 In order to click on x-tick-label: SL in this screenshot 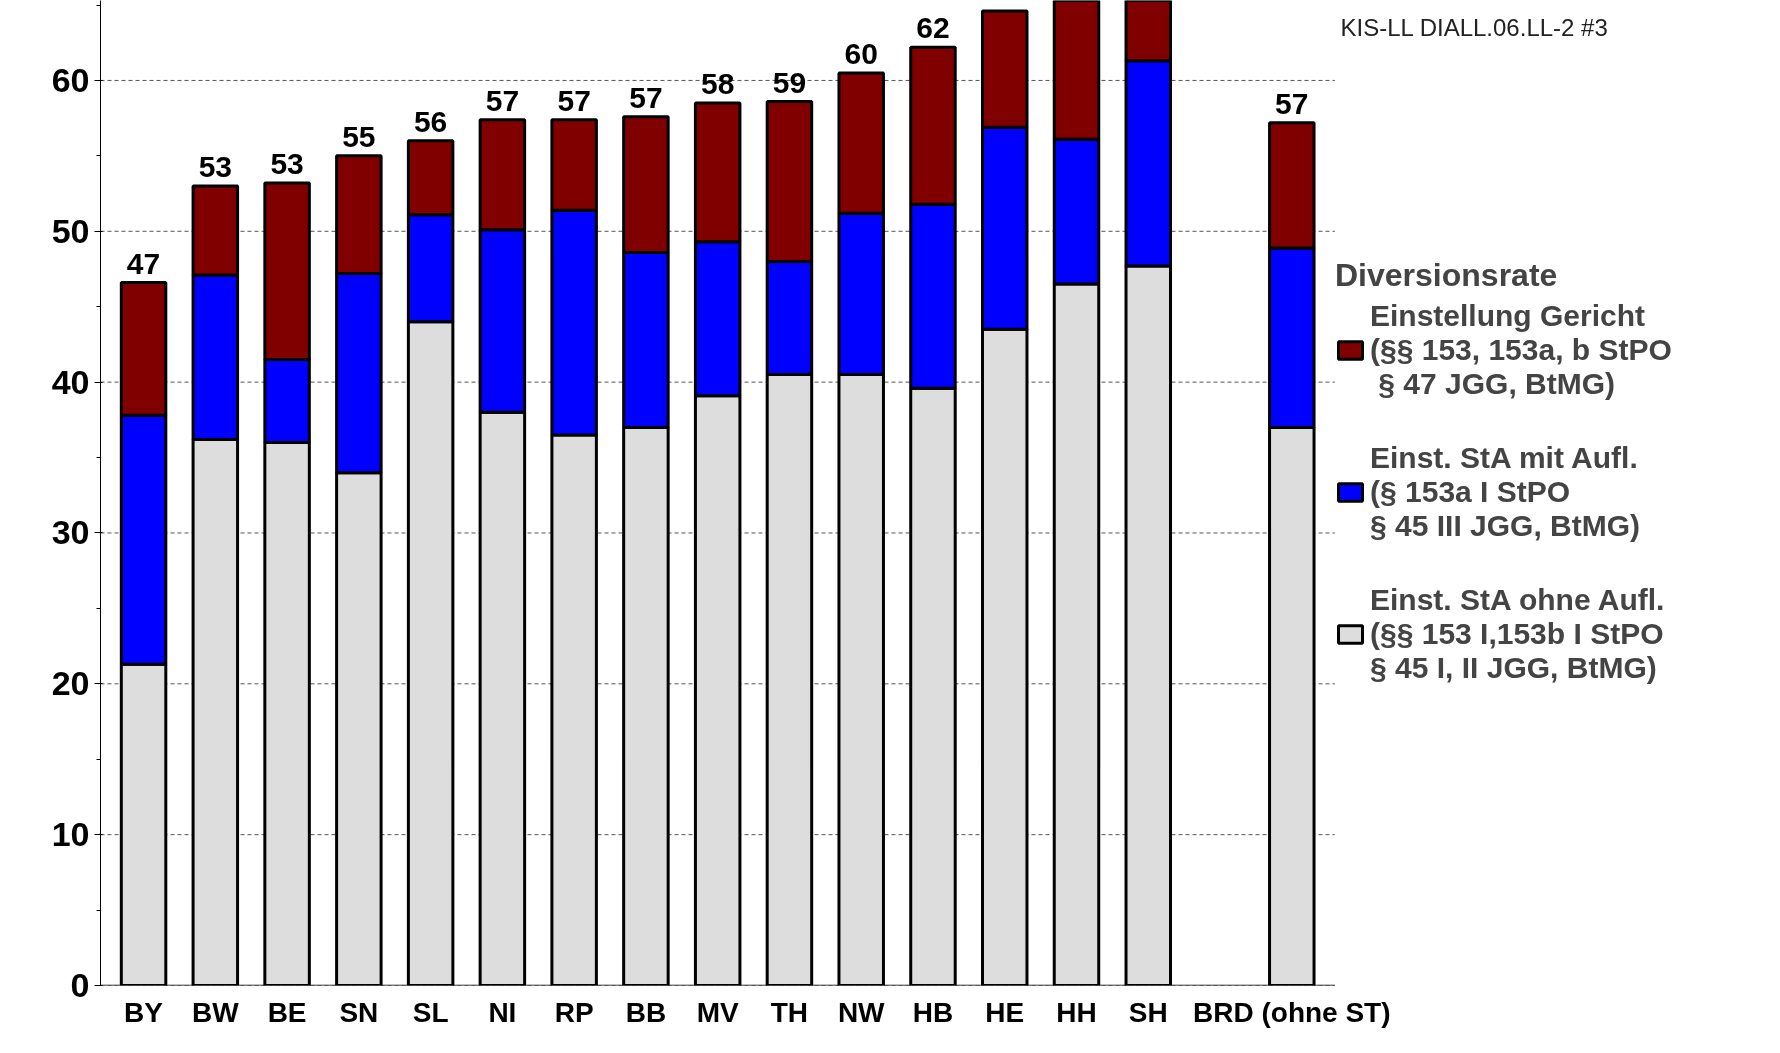, I will do `click(430, 1012)`.